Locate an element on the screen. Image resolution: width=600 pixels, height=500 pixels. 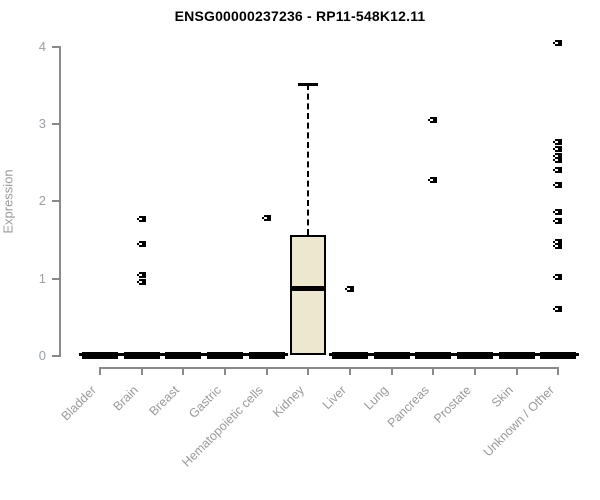
y-tick-label: 4 is located at coordinates (42, 46).